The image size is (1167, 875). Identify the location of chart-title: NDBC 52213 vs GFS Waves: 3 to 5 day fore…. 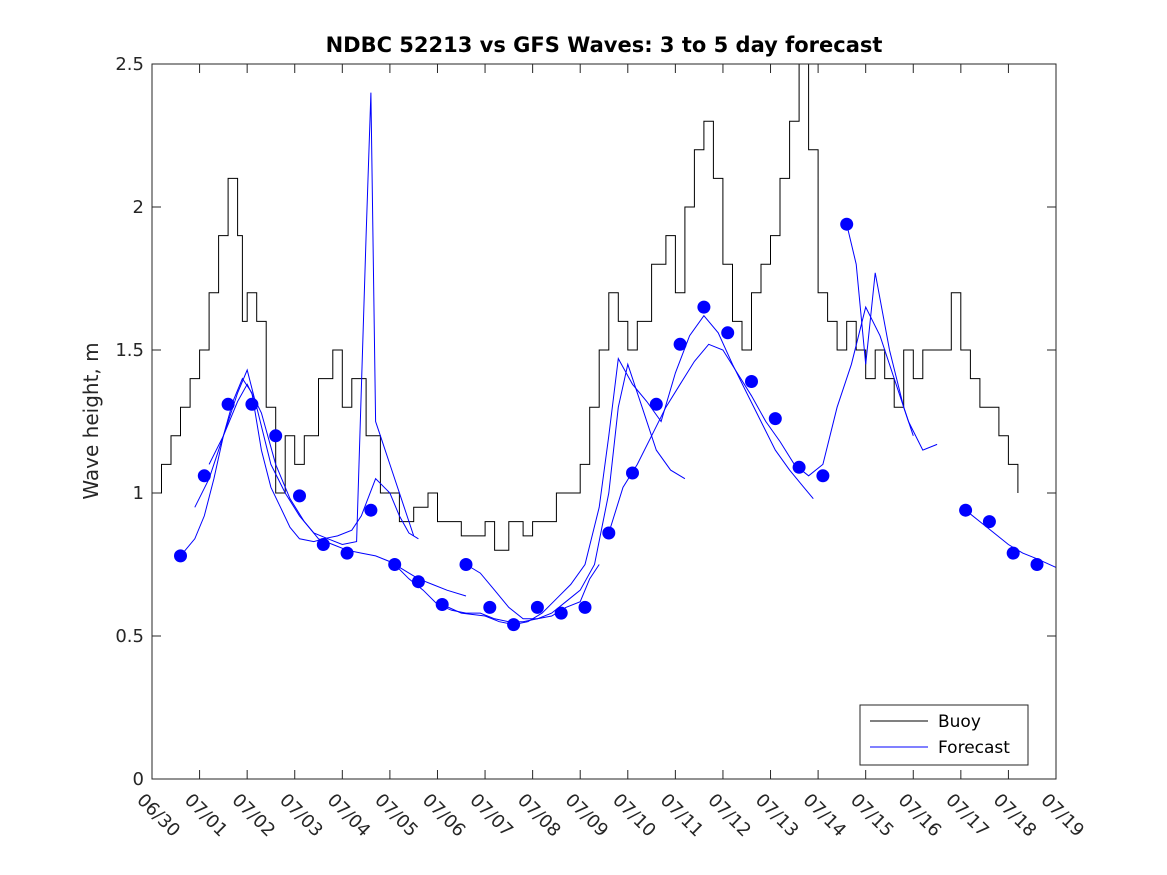
(604, 45).